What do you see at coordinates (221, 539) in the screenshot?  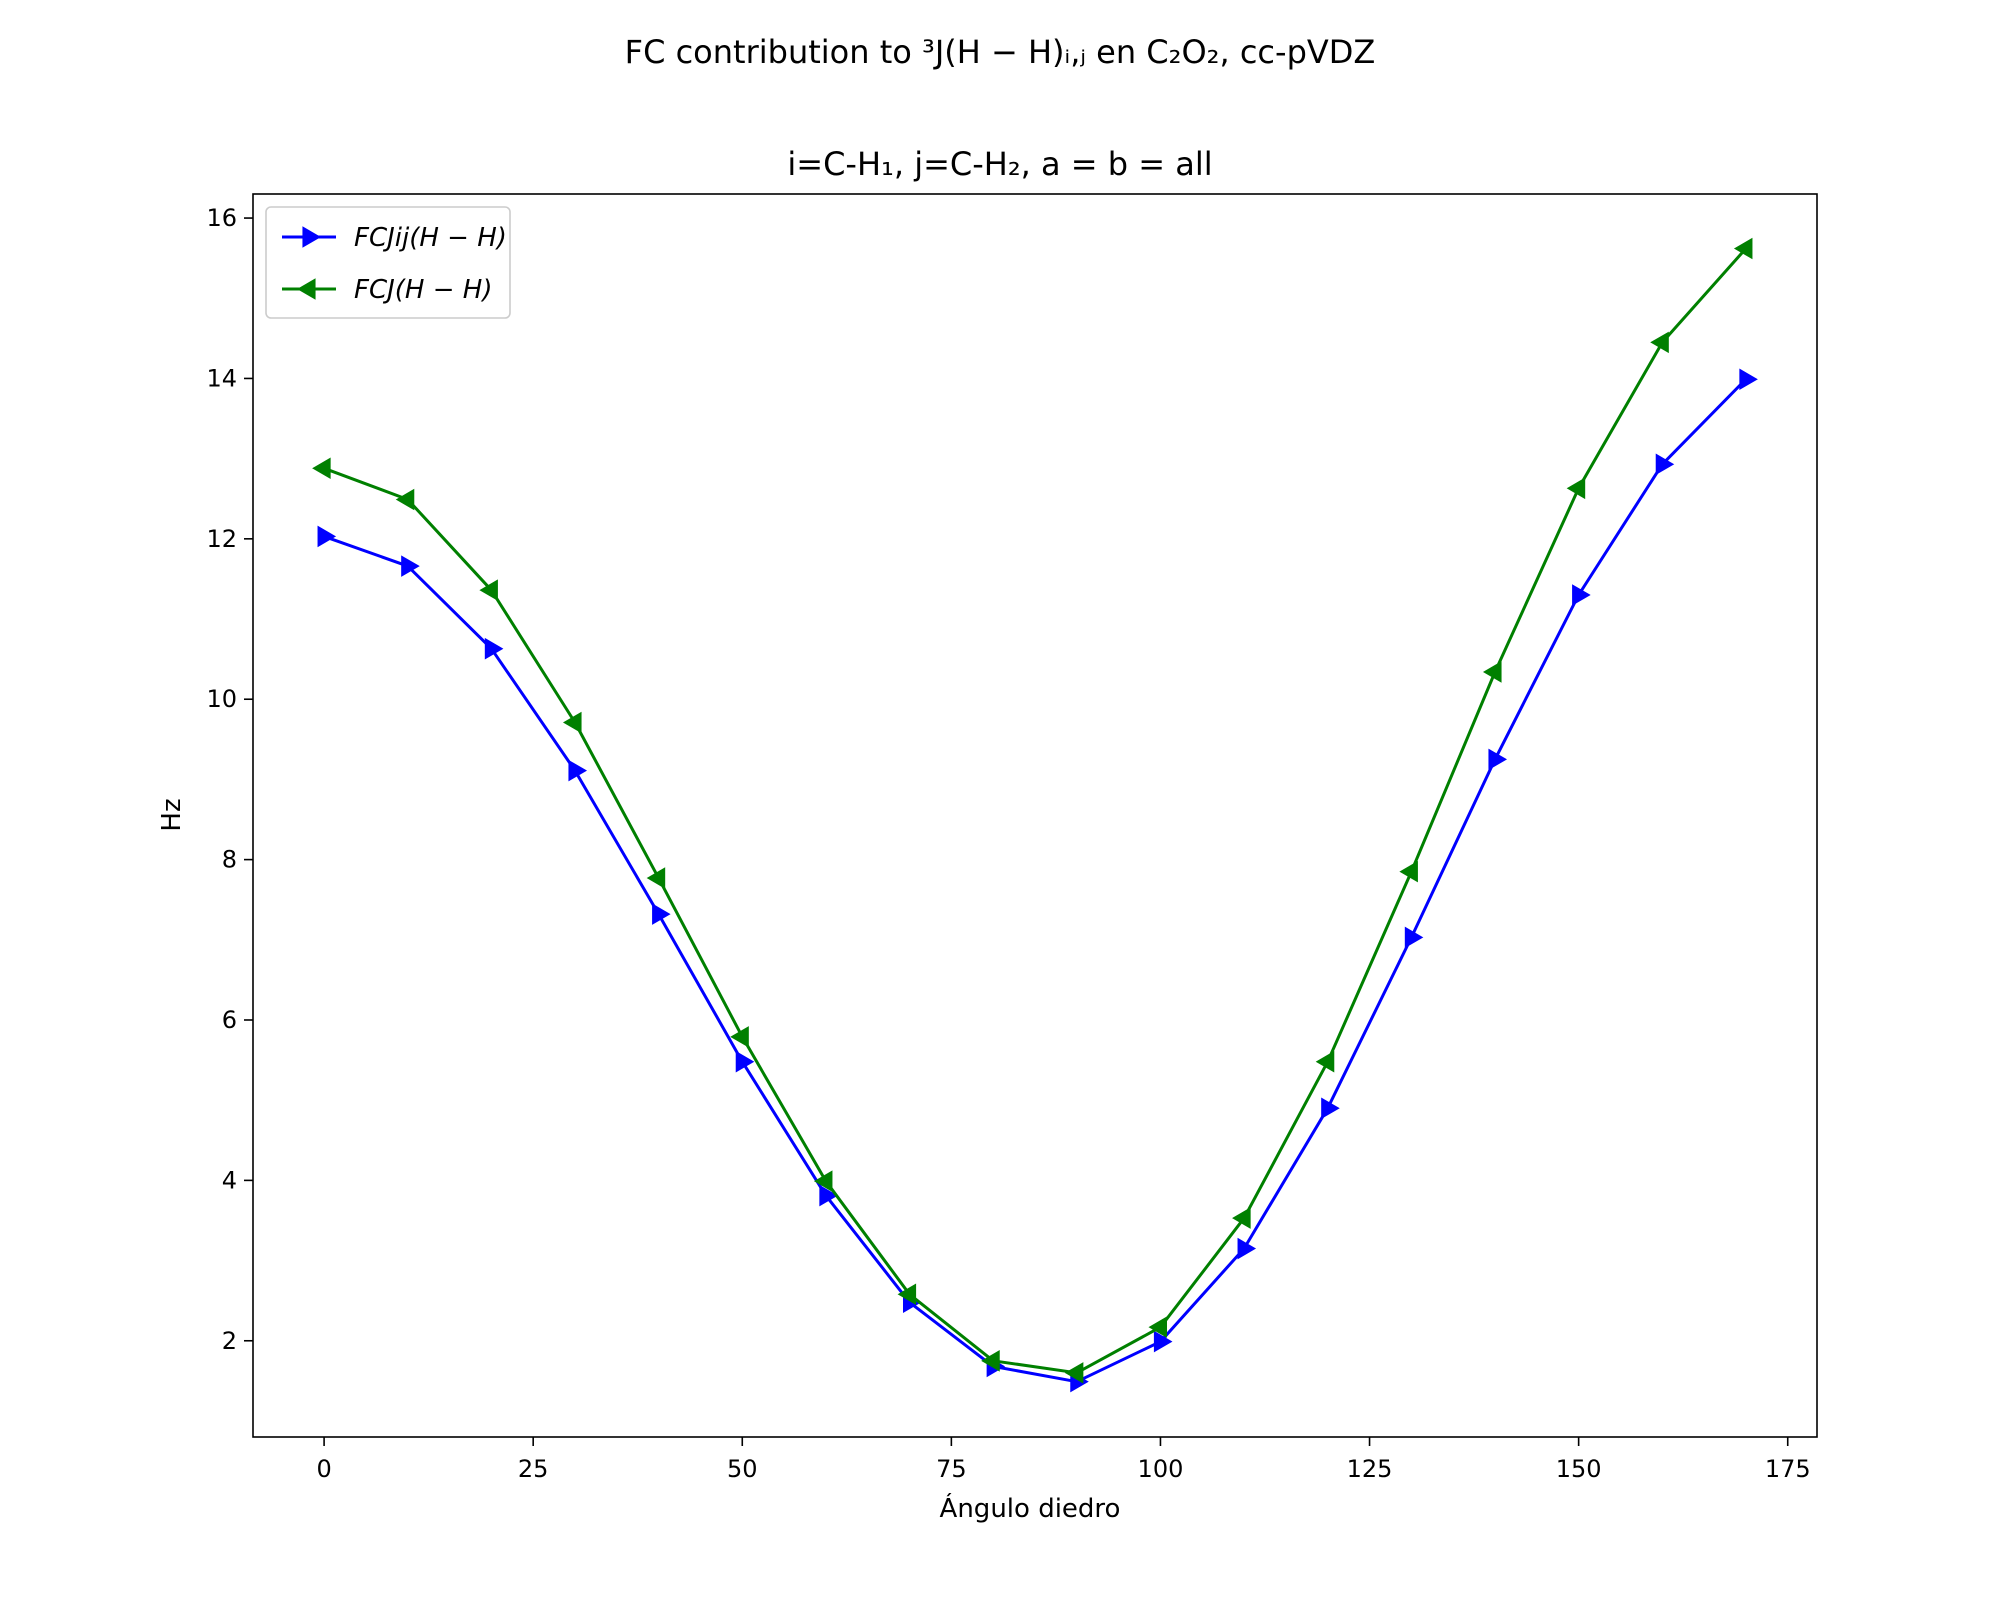 I see `y-tick-label: 12` at bounding box center [221, 539].